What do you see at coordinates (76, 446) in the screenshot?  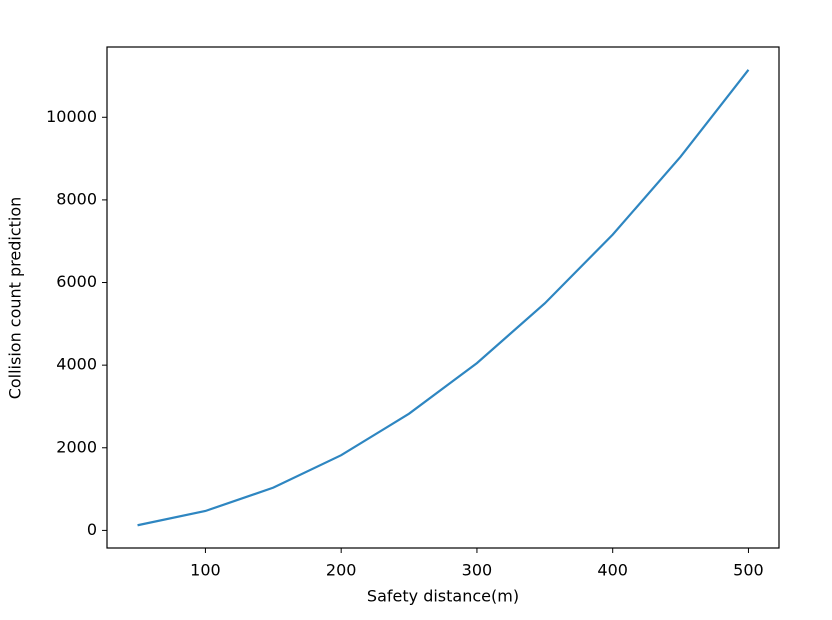 I see `y-tick-label: 2000` at bounding box center [76, 446].